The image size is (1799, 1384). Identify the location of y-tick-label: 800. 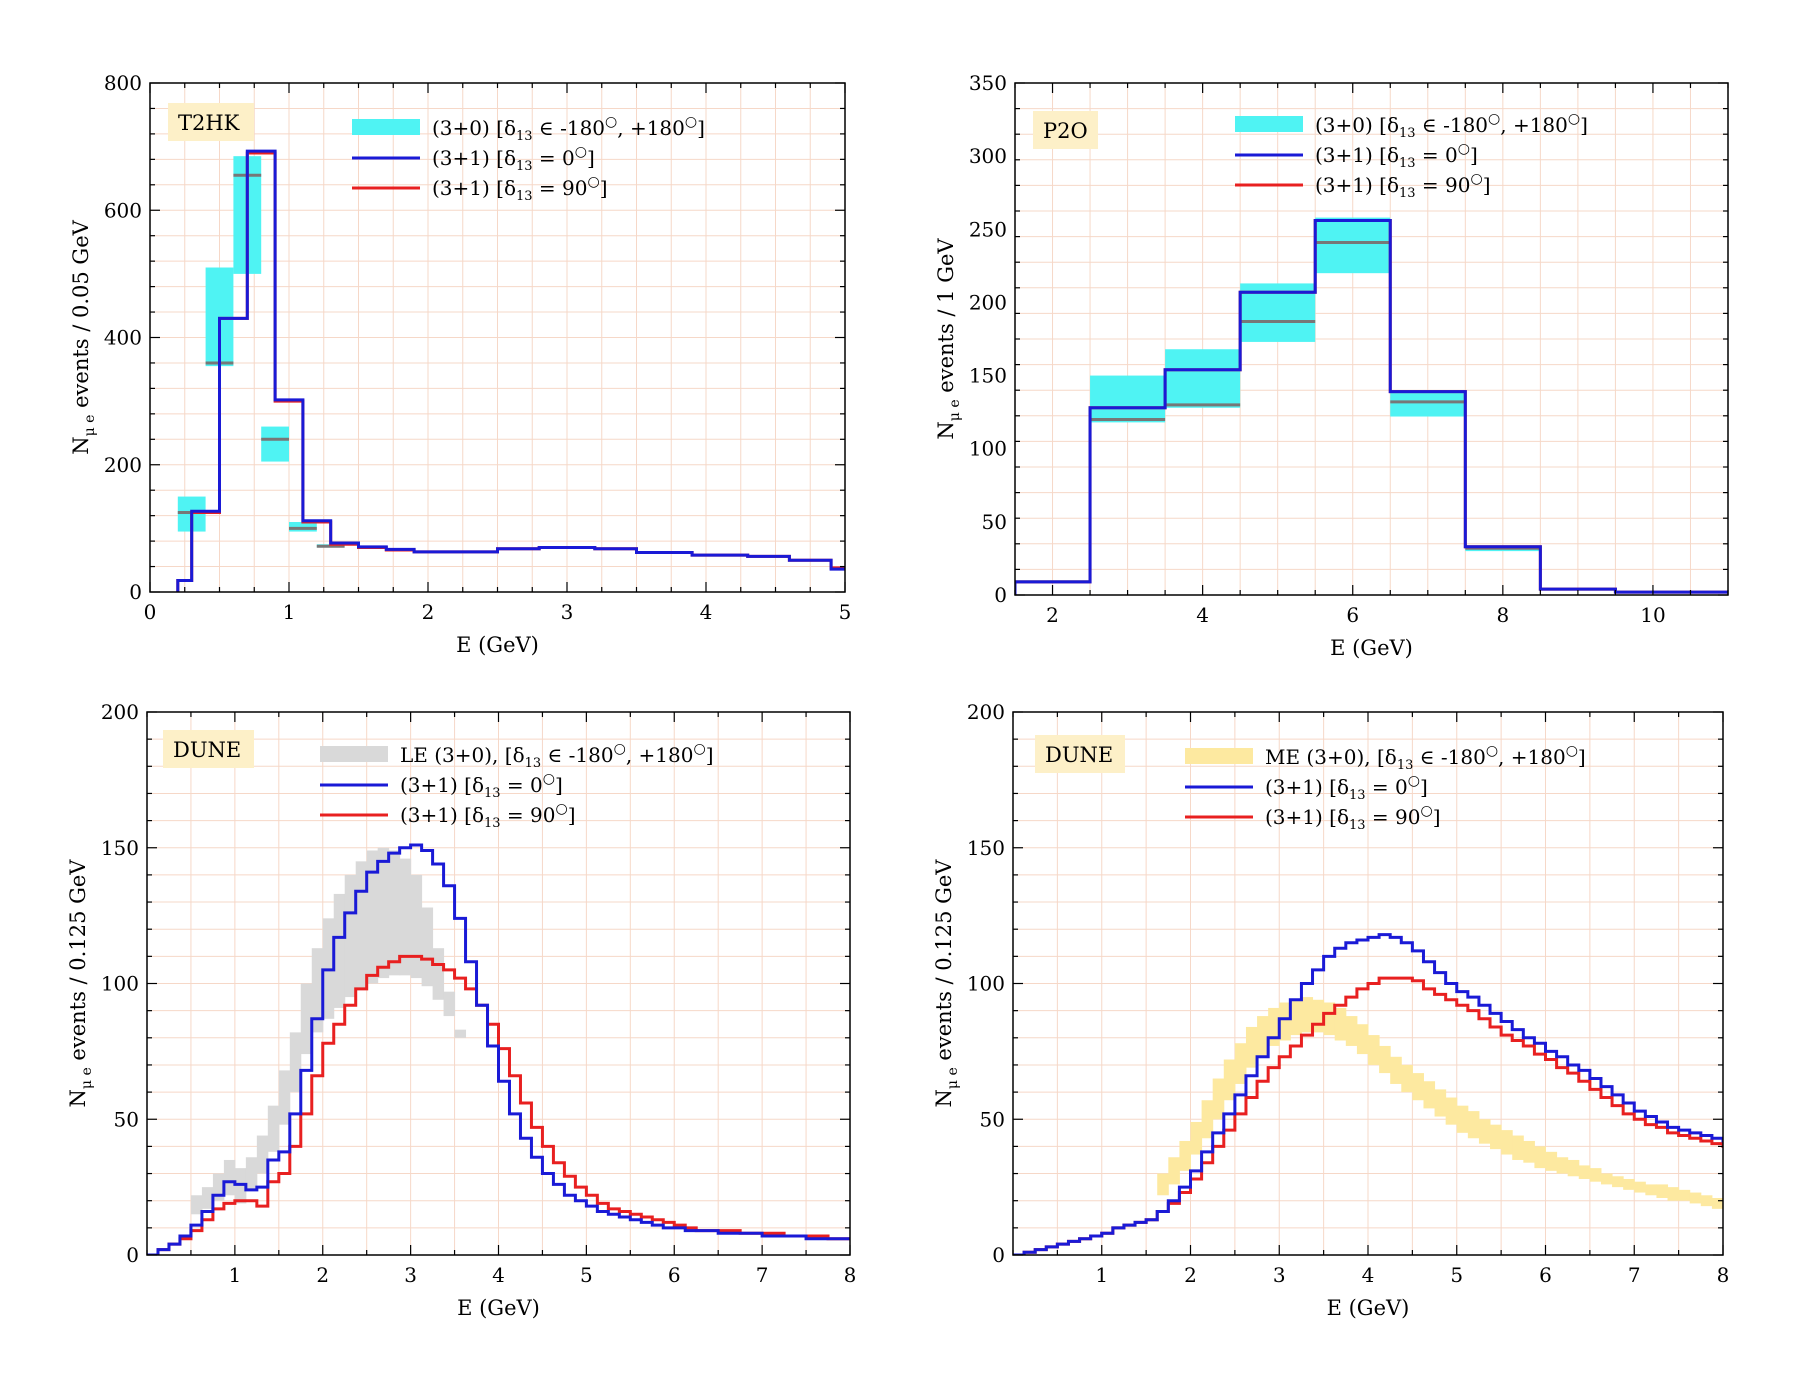
(123, 83).